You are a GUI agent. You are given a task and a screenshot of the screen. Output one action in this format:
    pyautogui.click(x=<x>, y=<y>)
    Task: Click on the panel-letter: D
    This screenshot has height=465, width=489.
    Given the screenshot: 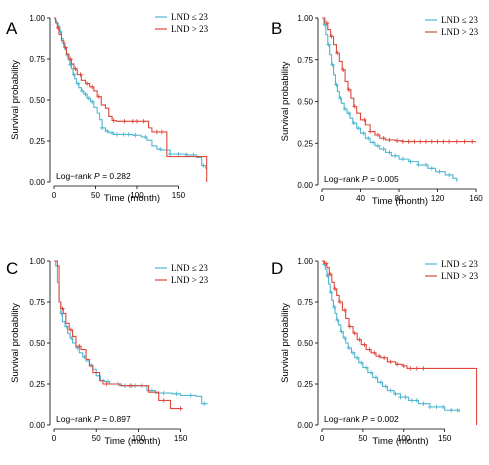 What is the action you would take?
    pyautogui.click(x=277, y=268)
    